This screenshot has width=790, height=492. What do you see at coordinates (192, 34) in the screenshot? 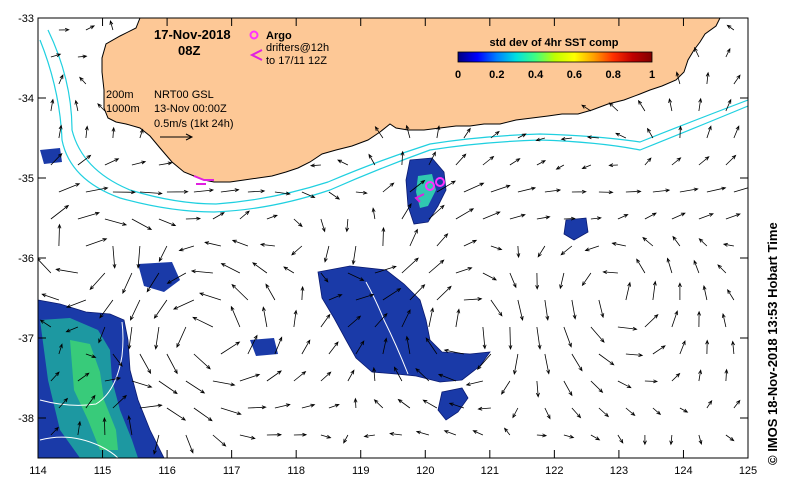
I see `date-label: 17-Nov-2018` at bounding box center [192, 34].